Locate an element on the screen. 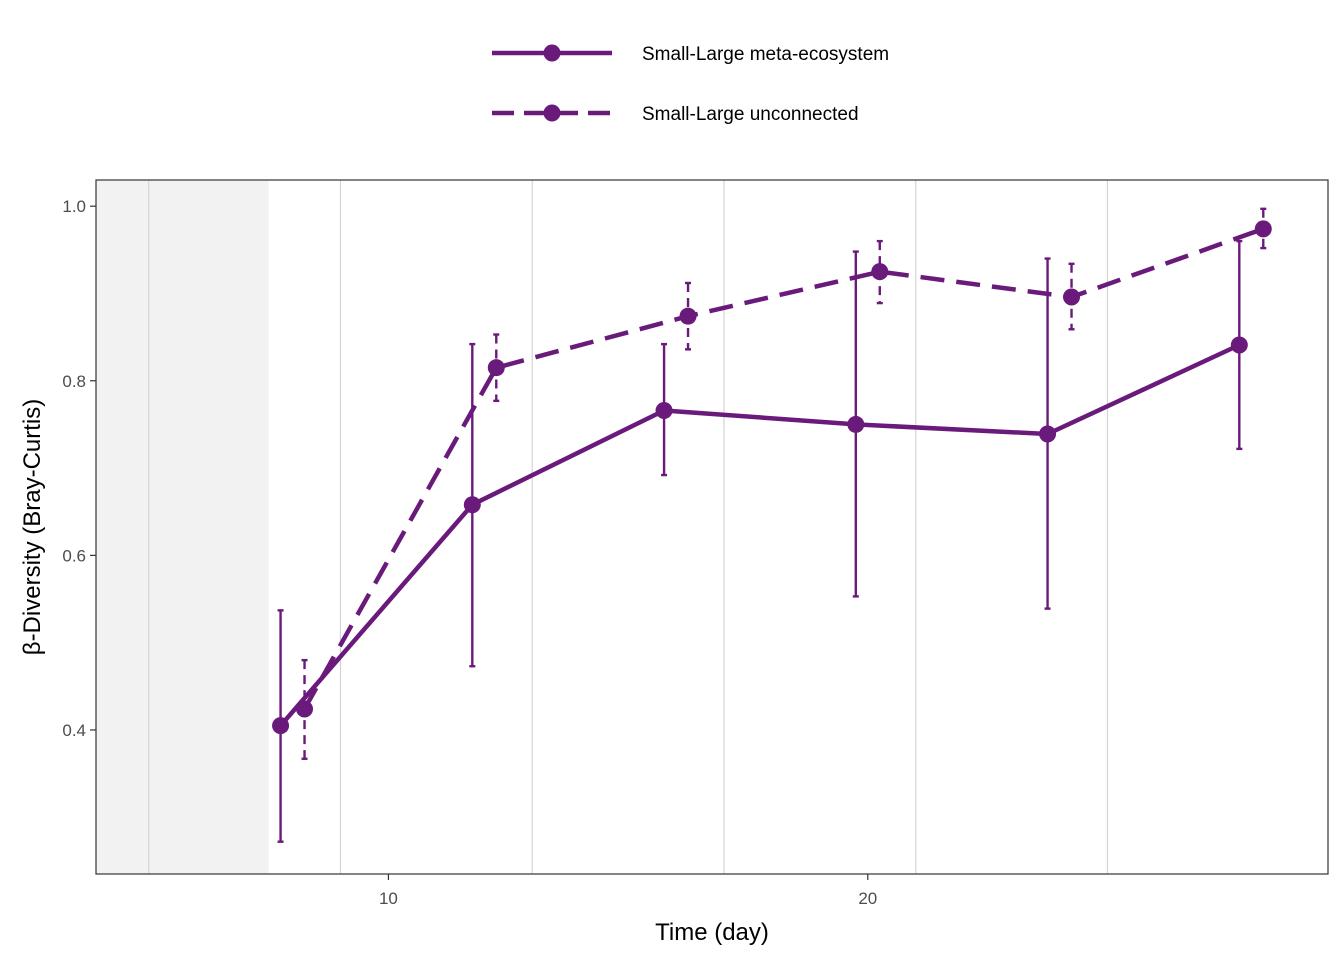 This screenshot has height=960, width=1344. x-tick-label: 10 is located at coordinates (388, 898).